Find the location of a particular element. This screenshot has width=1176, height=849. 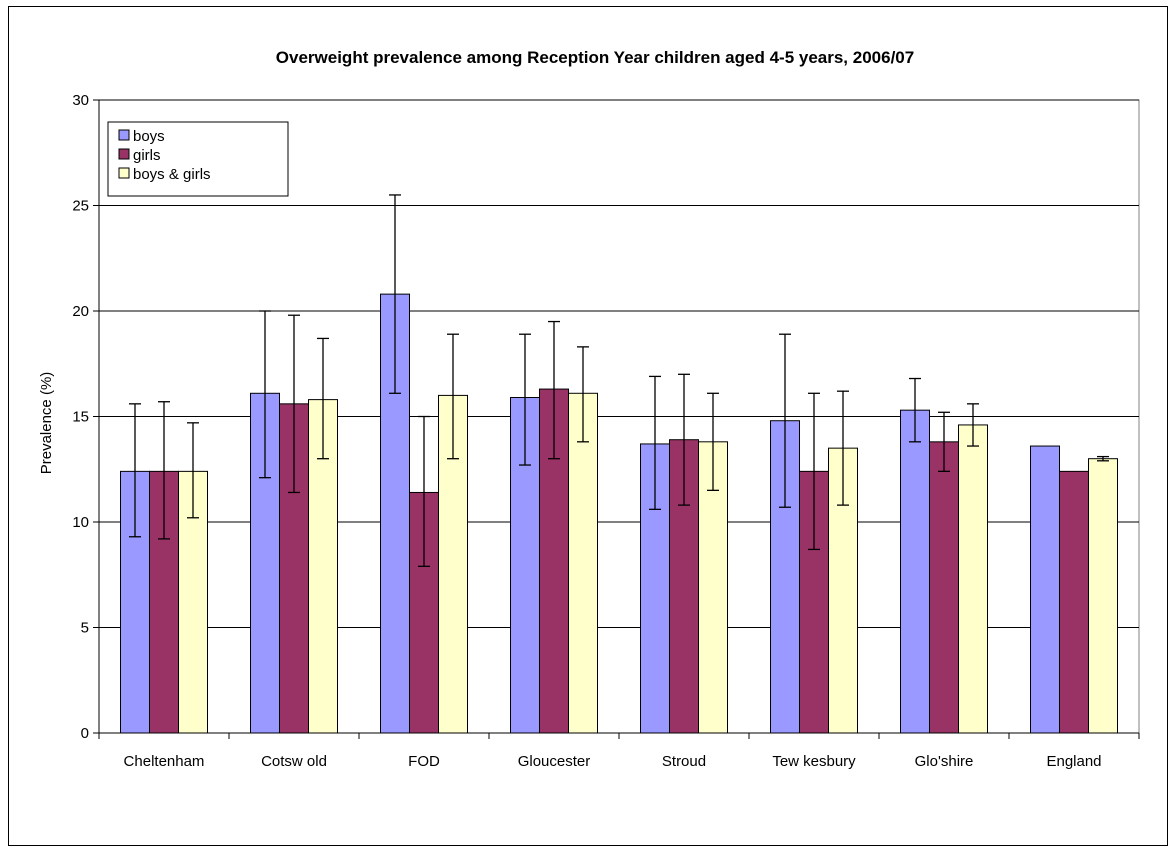

legend-label: boys & girls is located at coordinates (172, 174).